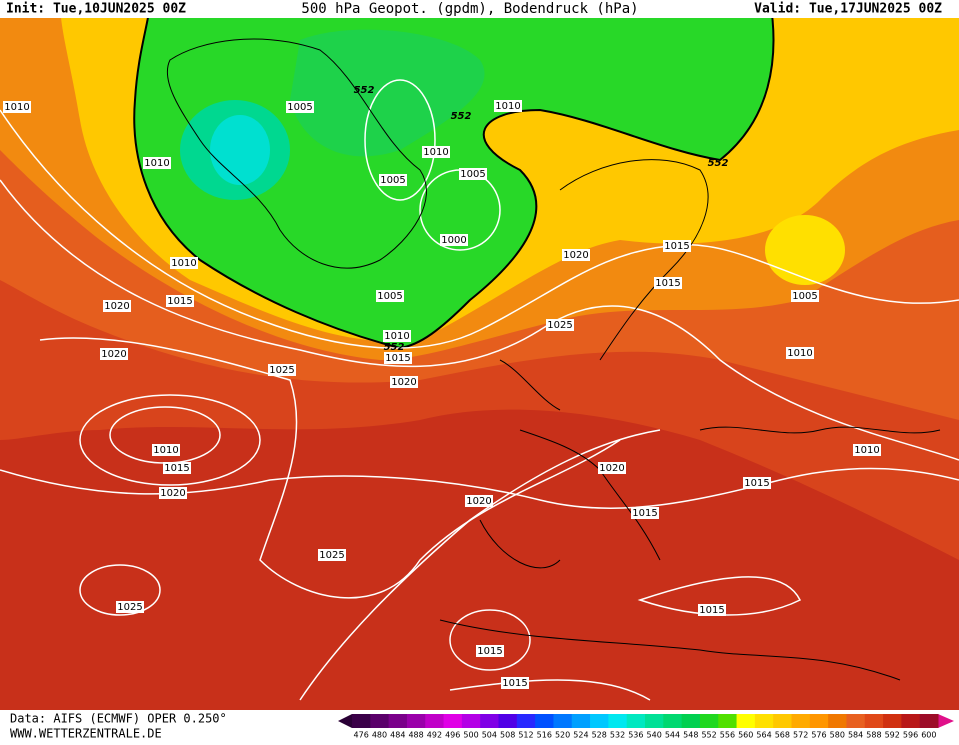 The image size is (959, 745). I want to click on colorbar-label: 548, so click(690, 735).